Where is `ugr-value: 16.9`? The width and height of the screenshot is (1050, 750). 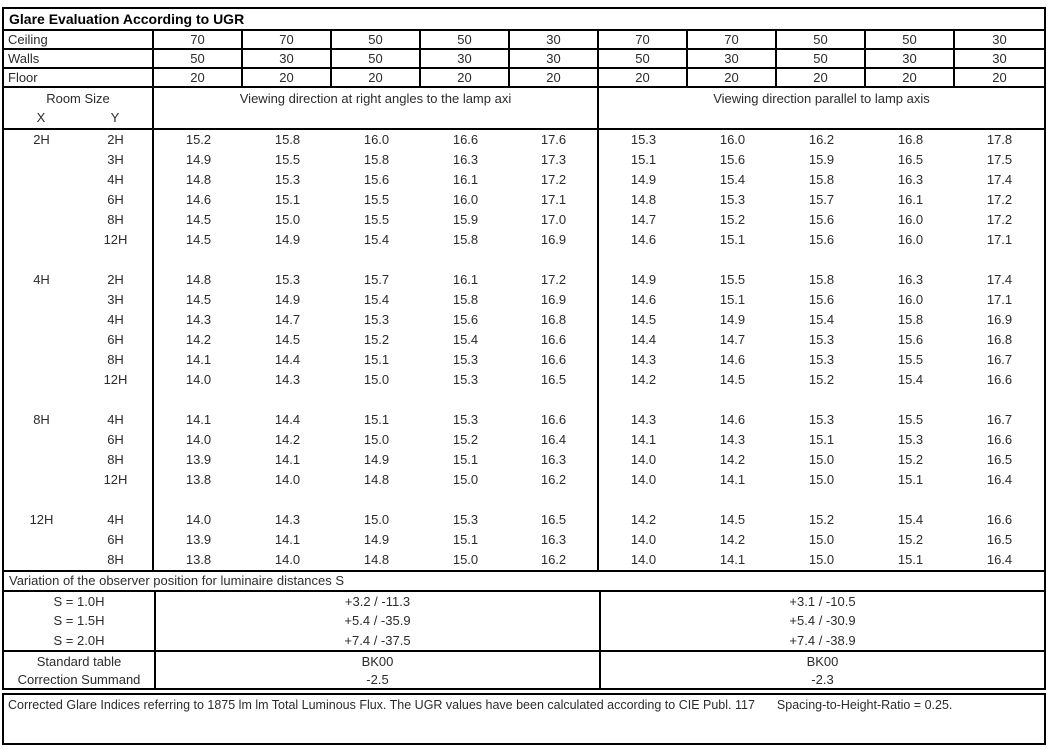
ugr-value: 16.9 is located at coordinates (554, 300).